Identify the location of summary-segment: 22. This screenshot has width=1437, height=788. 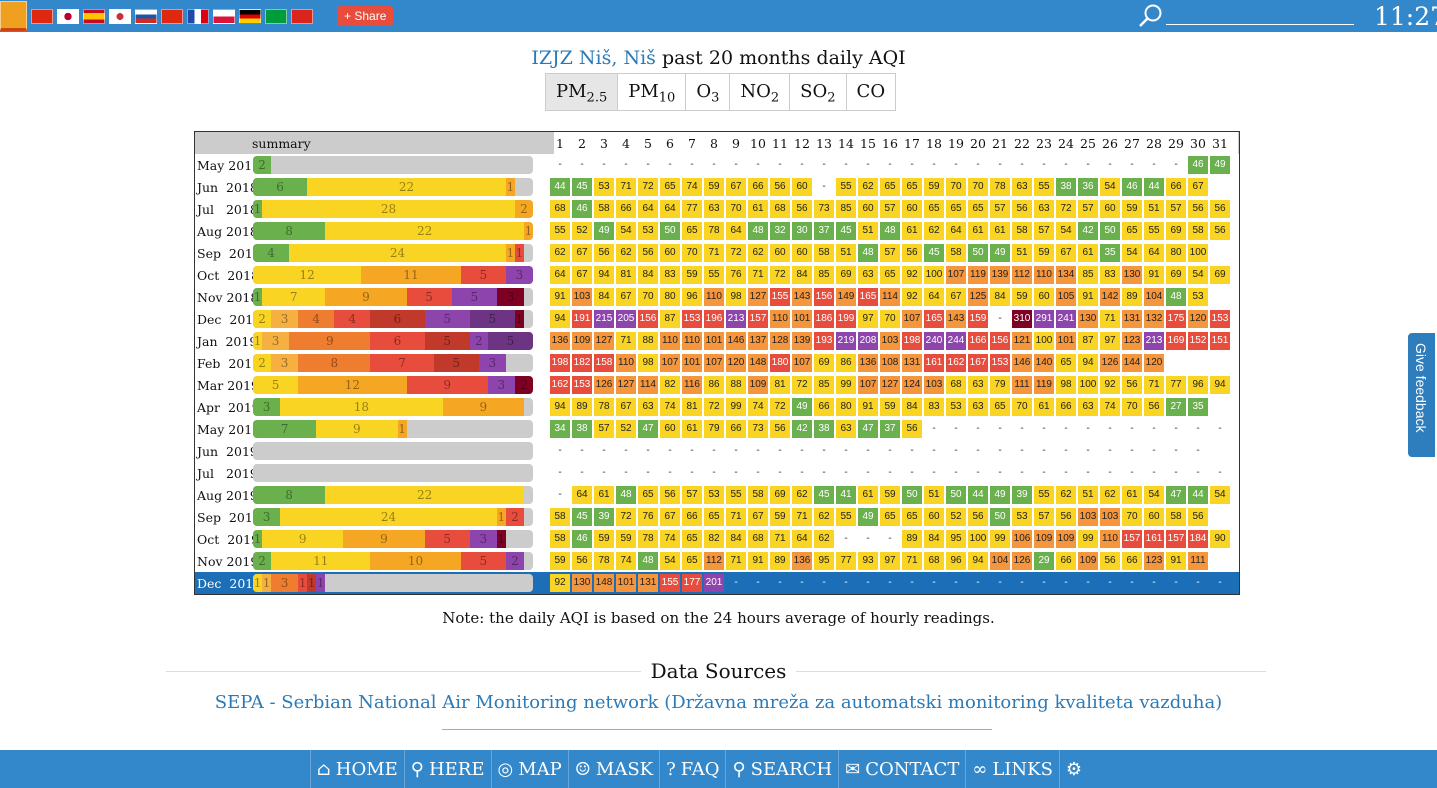
(424, 231).